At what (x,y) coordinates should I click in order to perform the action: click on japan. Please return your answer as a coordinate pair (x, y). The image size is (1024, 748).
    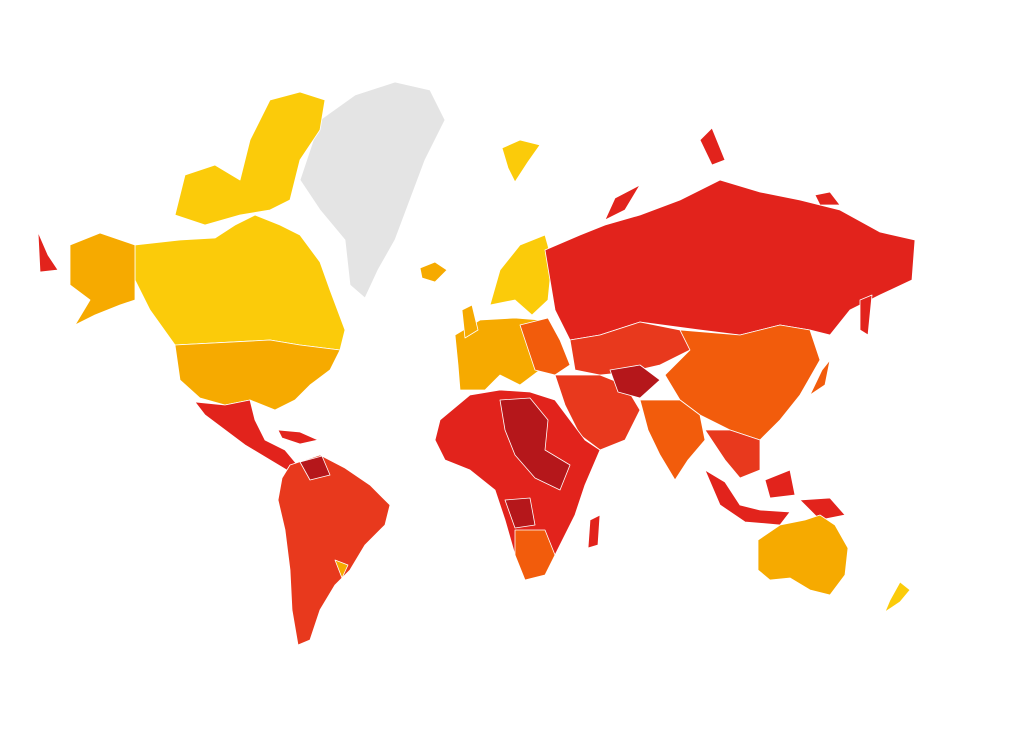
    Looking at the image, I should click on (820, 377).